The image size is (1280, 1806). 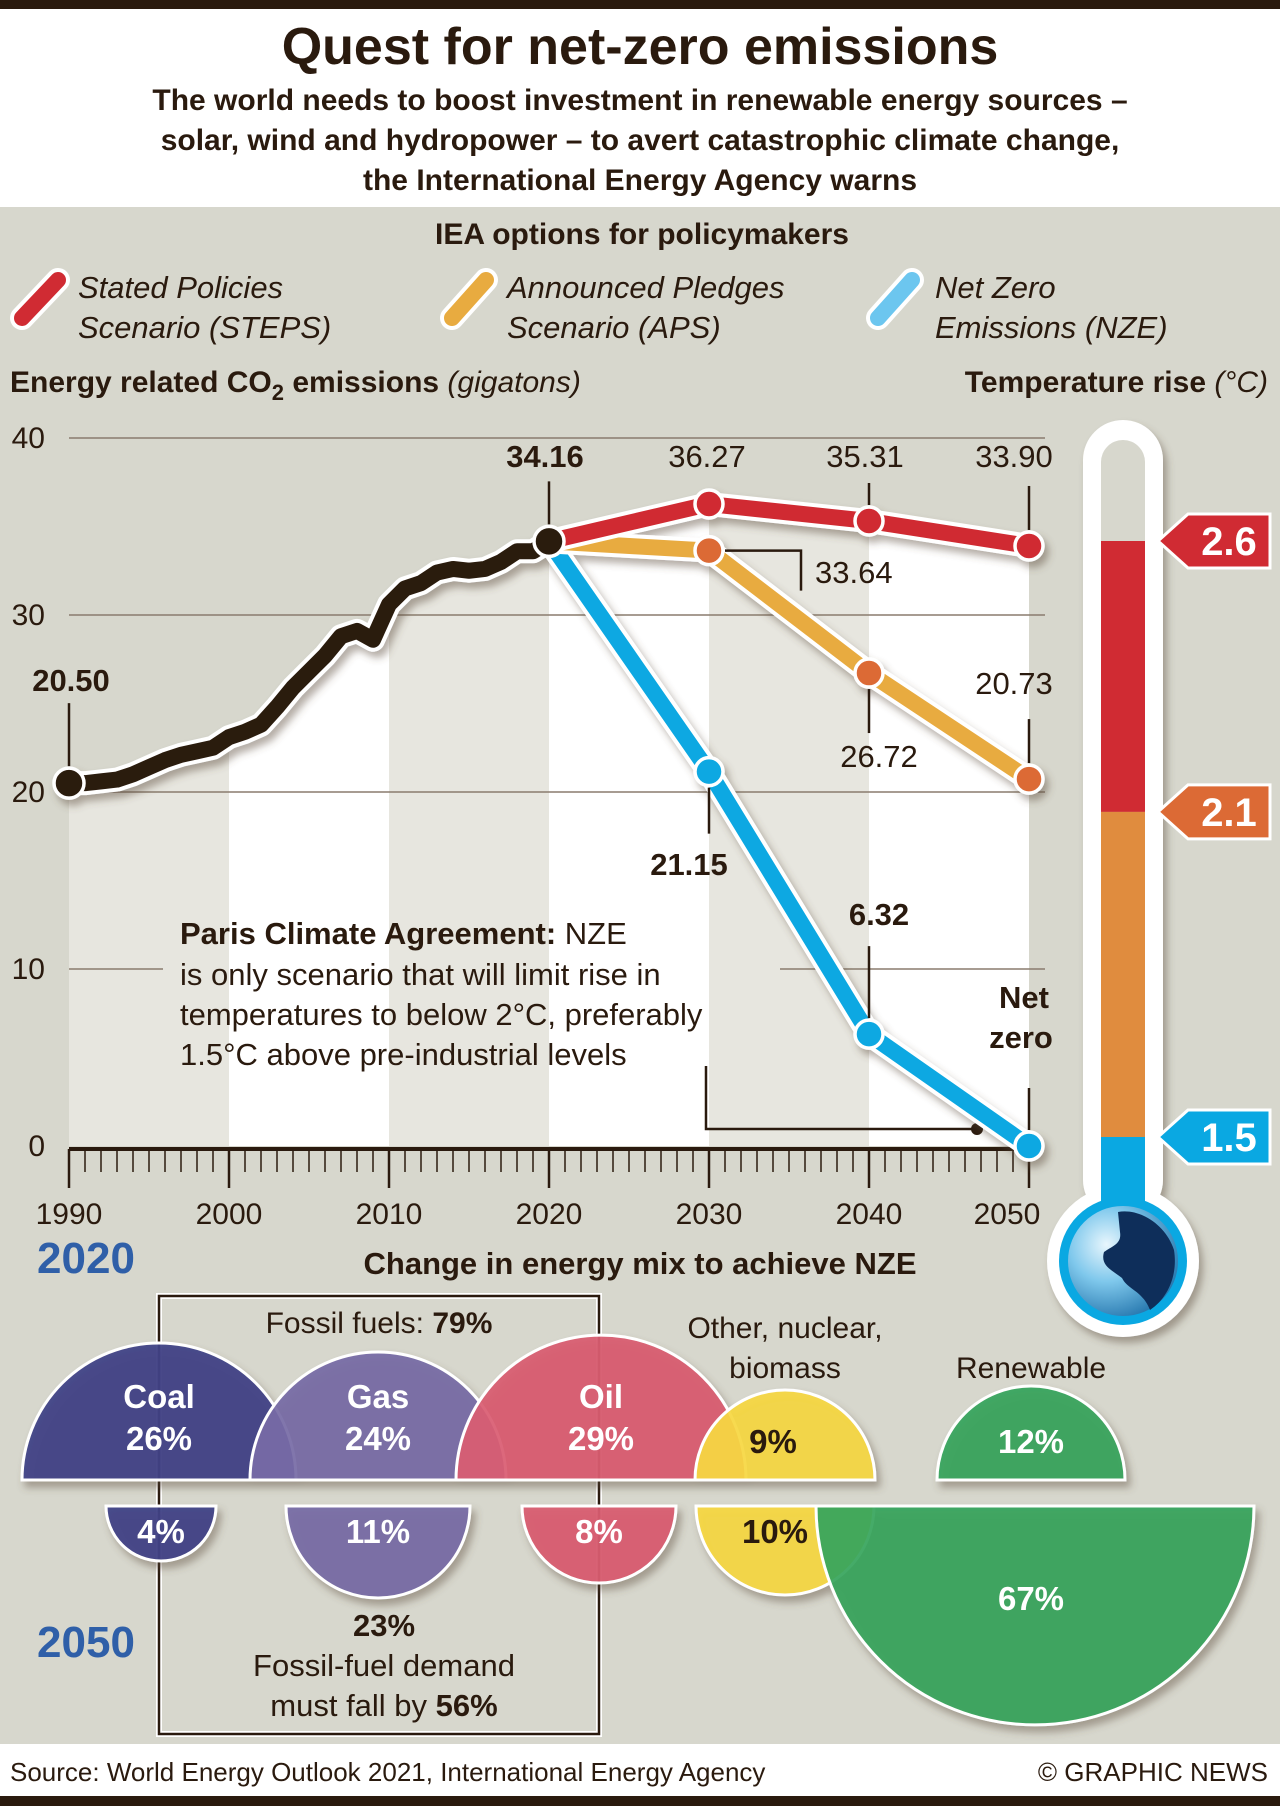 What do you see at coordinates (1014, 683) in the screenshot?
I see `data-label: 20.73` at bounding box center [1014, 683].